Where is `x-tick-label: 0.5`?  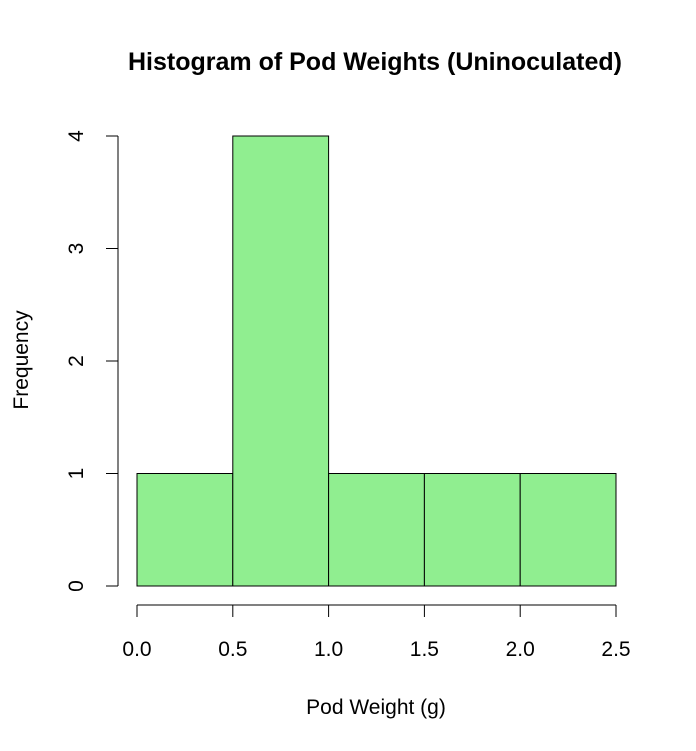 x-tick-label: 0.5 is located at coordinates (232, 649).